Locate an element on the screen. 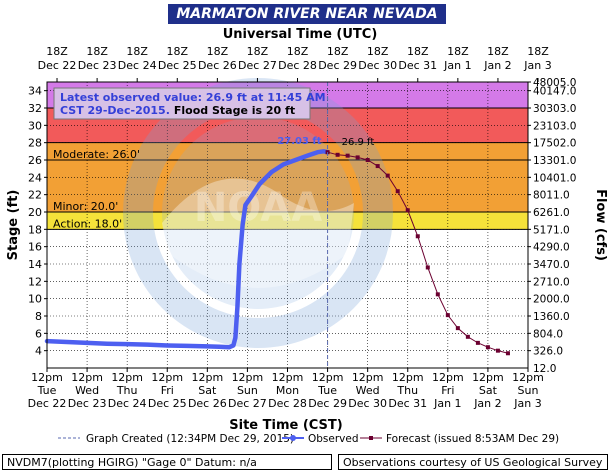 This screenshot has width=612, height=474. legend-forecast-label: Forecast (issued 8:53AM Dec 29) is located at coordinates (472, 439).